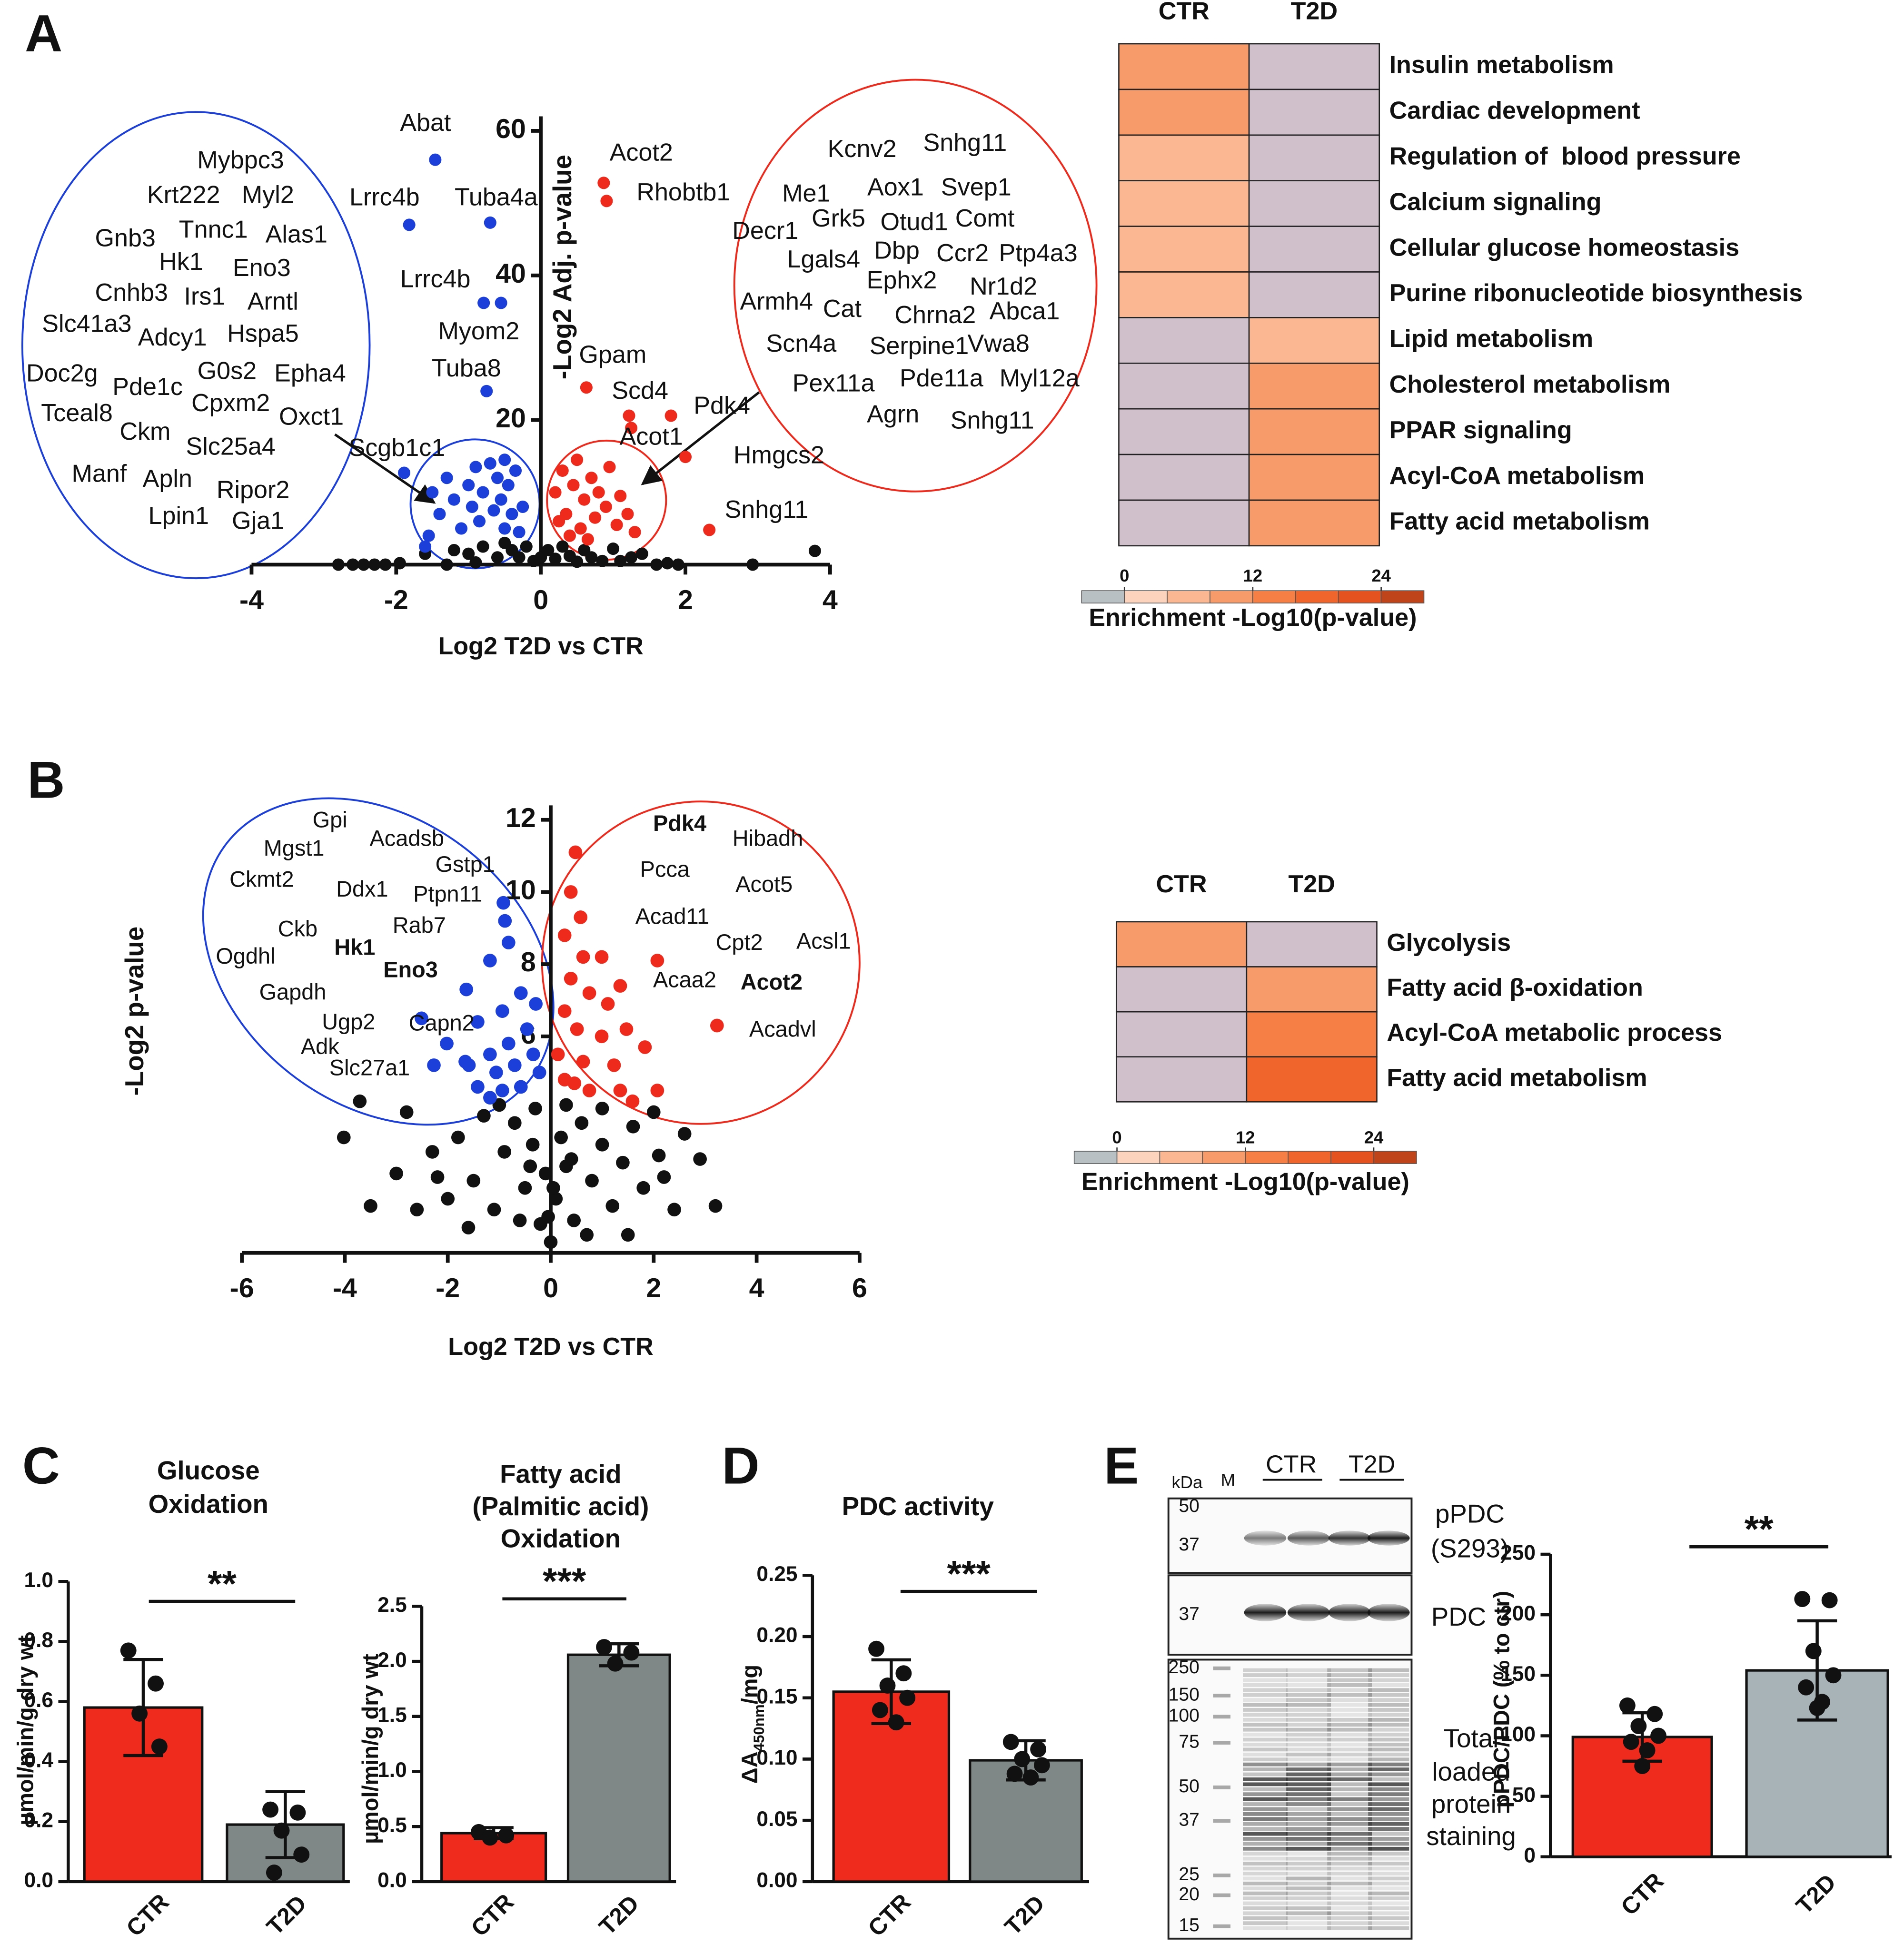  I want to click on gene-label: Lrrc4b, so click(384, 197).